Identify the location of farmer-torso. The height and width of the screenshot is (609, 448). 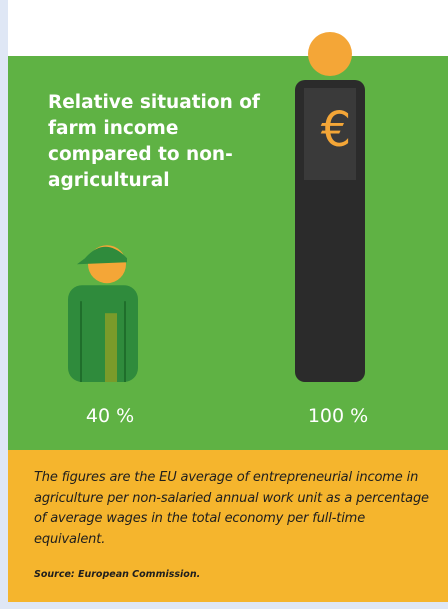
(103, 333).